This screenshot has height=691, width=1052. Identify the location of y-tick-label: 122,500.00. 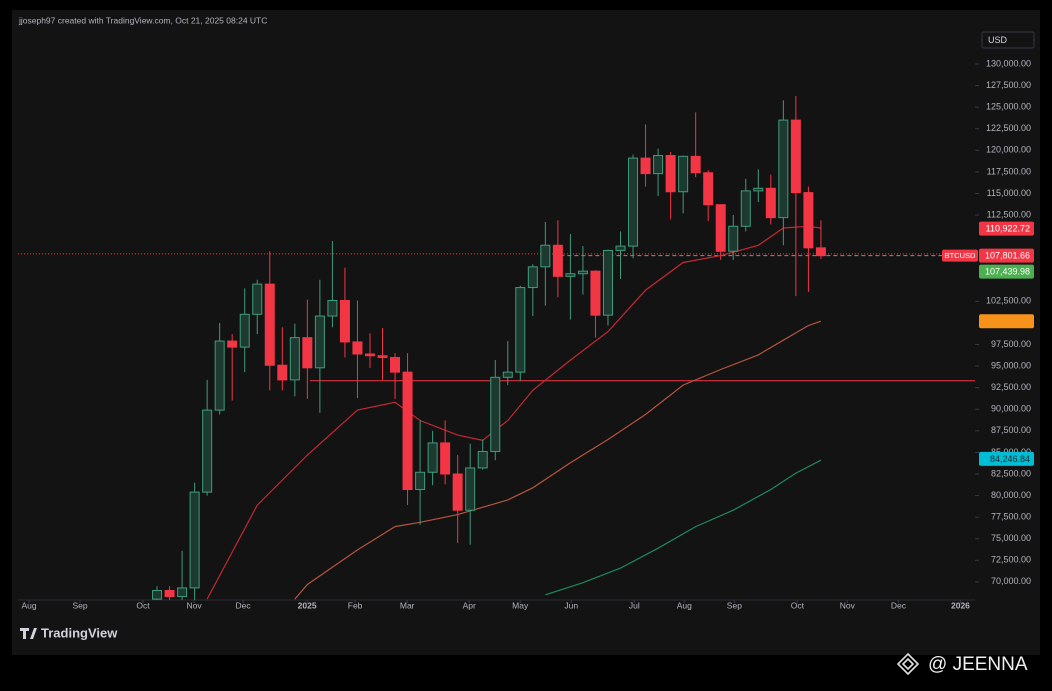
(1008, 128).